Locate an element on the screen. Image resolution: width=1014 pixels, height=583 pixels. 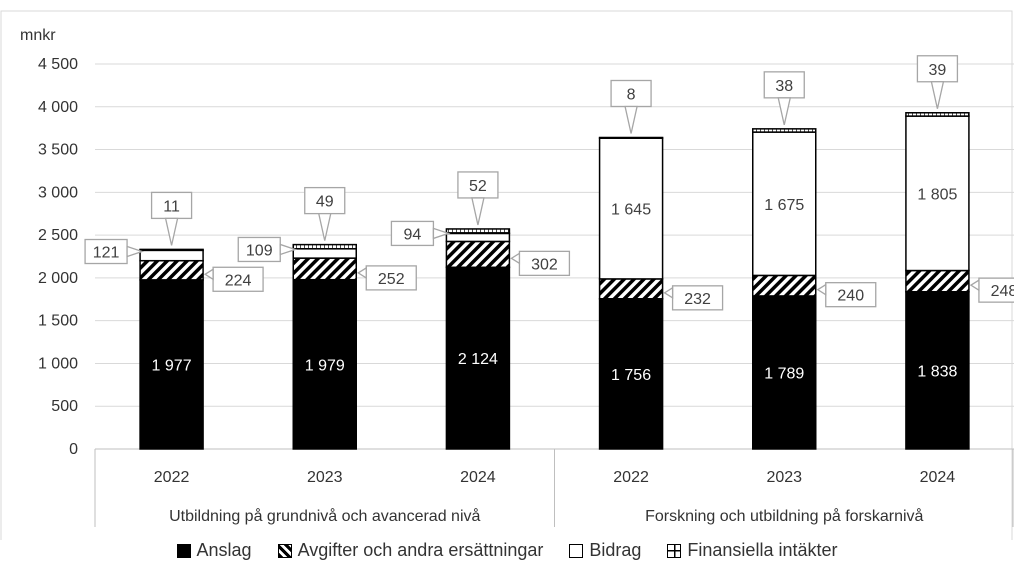
callout-avgifter: 248 is located at coordinates (991, 290).